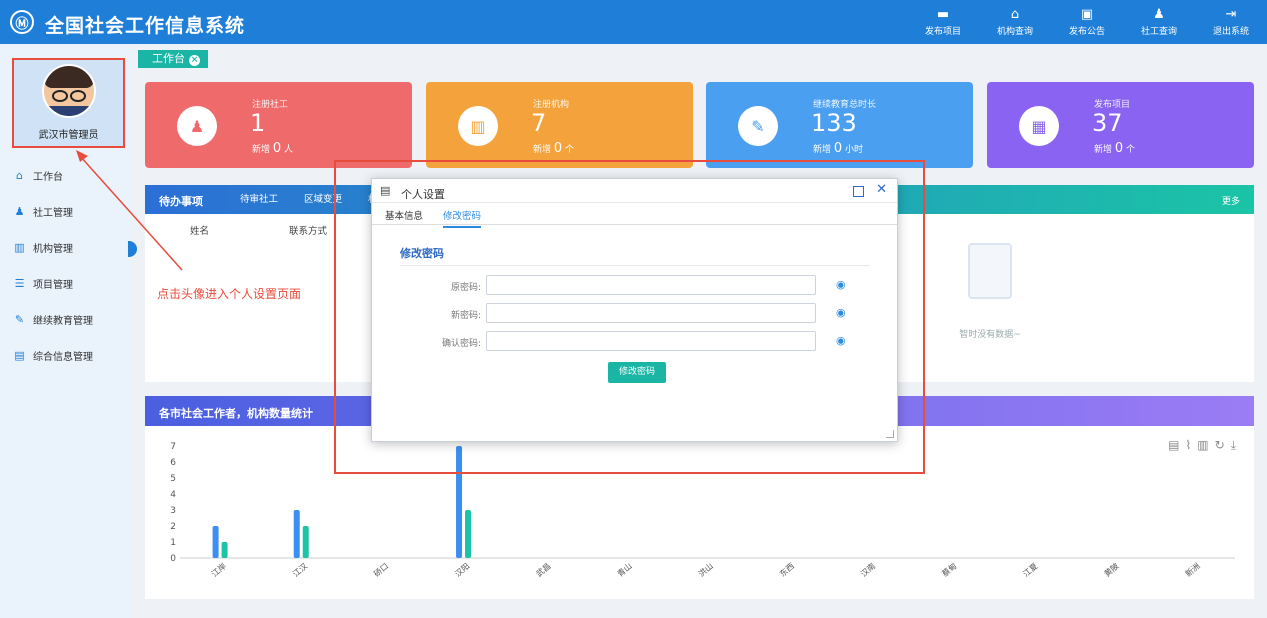  Describe the element at coordinates (1206, 445) in the screenshot. I see `bar-chart-icon: ▥` at that location.